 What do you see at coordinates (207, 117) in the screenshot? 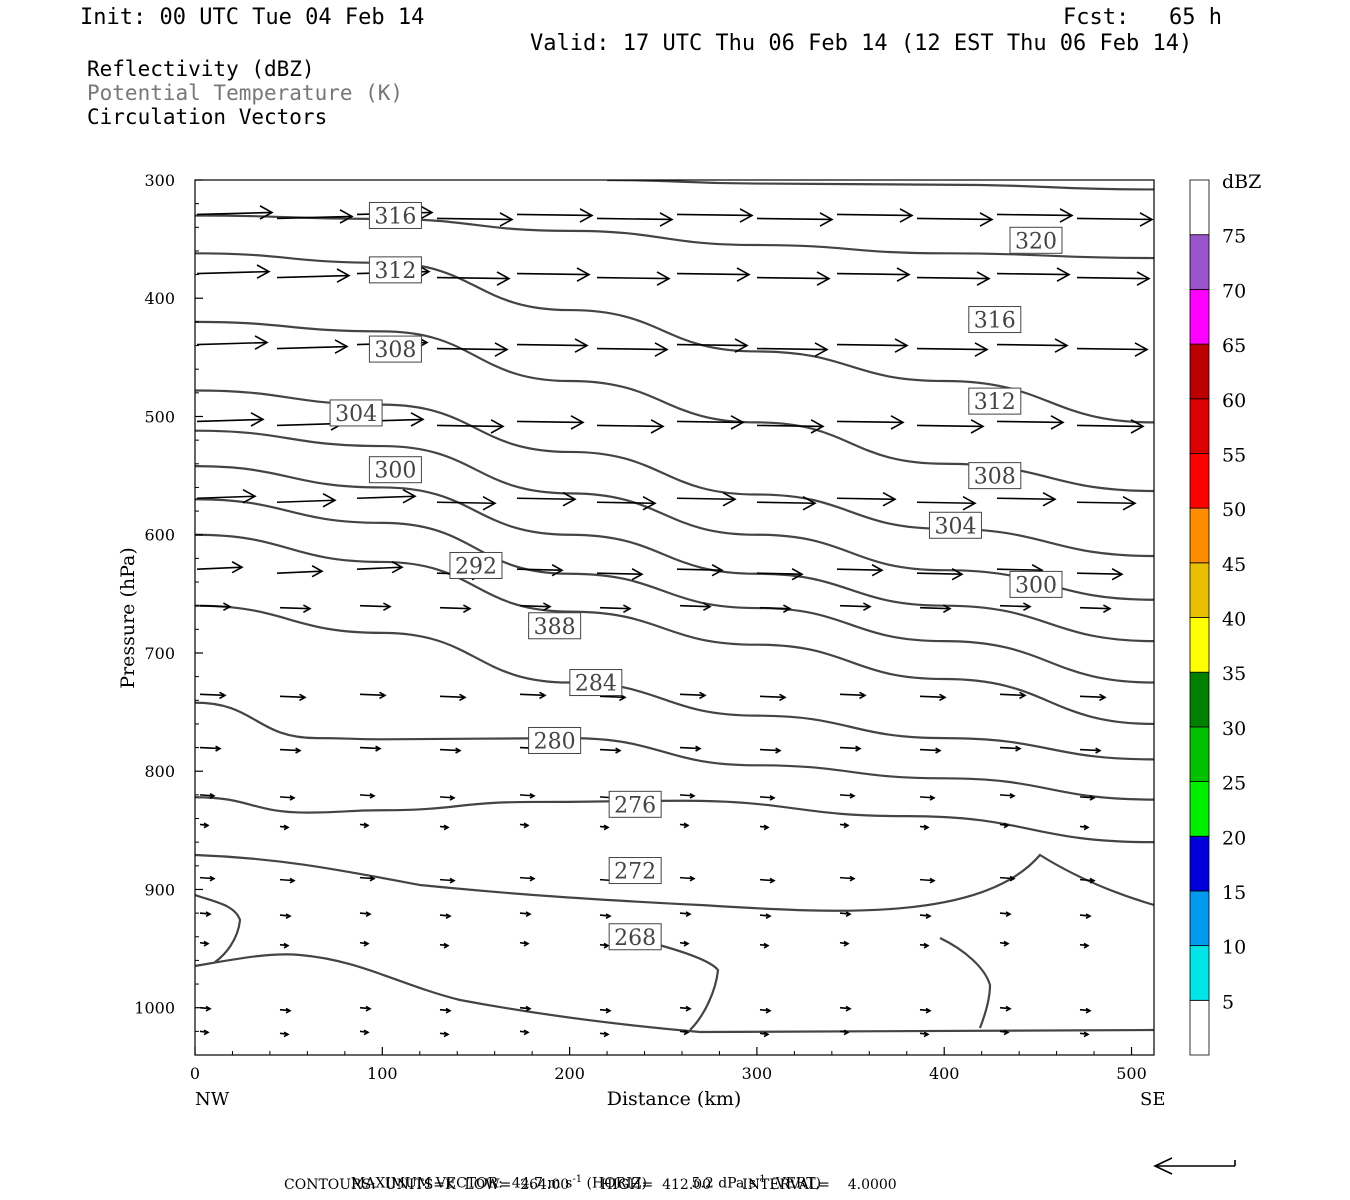
I see `field-circulation-vectors: Circulation Vectors` at bounding box center [207, 117].